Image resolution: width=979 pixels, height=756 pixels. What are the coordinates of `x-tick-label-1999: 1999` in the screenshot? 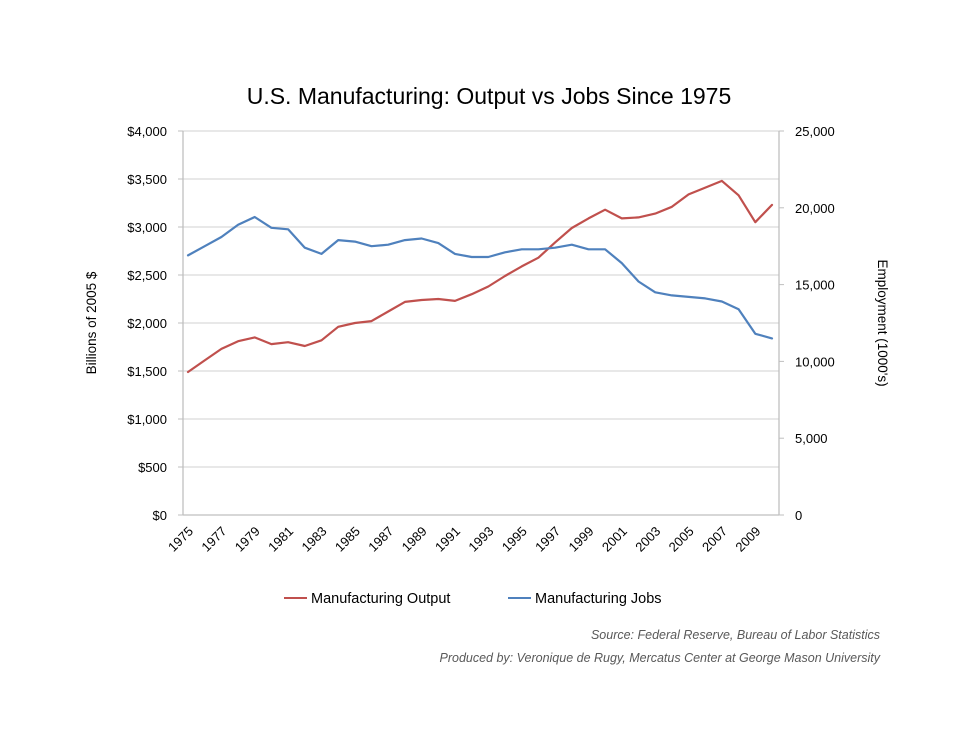 It's located at (581, 539).